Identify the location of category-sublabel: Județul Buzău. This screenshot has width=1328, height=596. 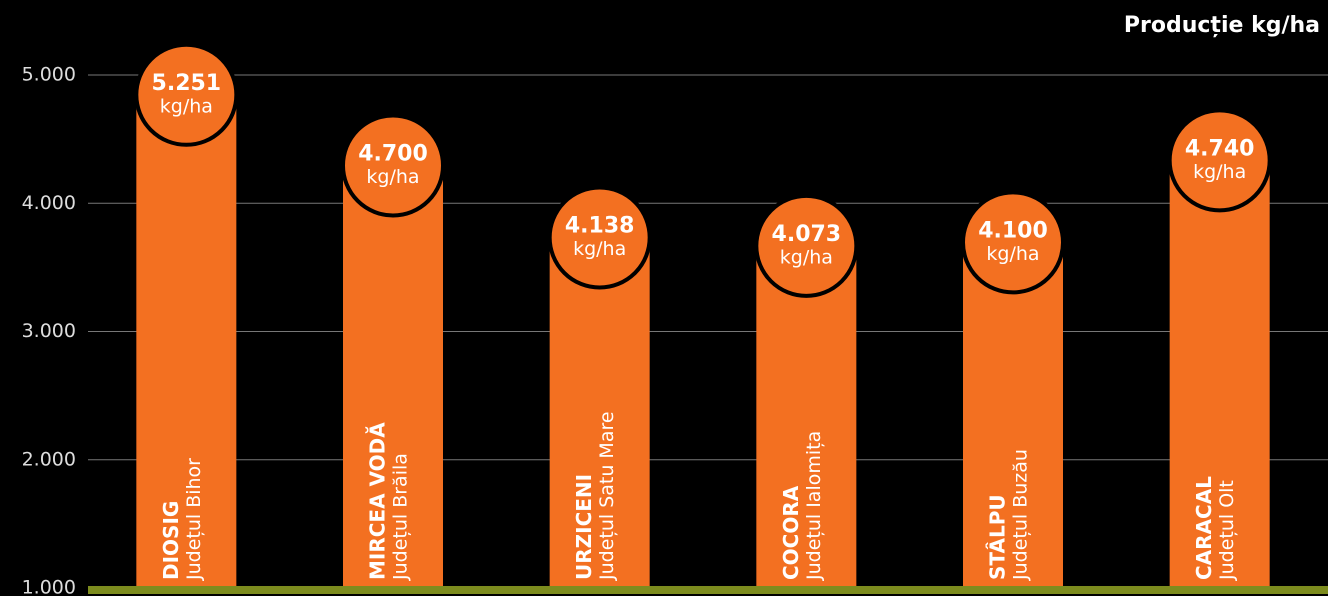
(1021, 515).